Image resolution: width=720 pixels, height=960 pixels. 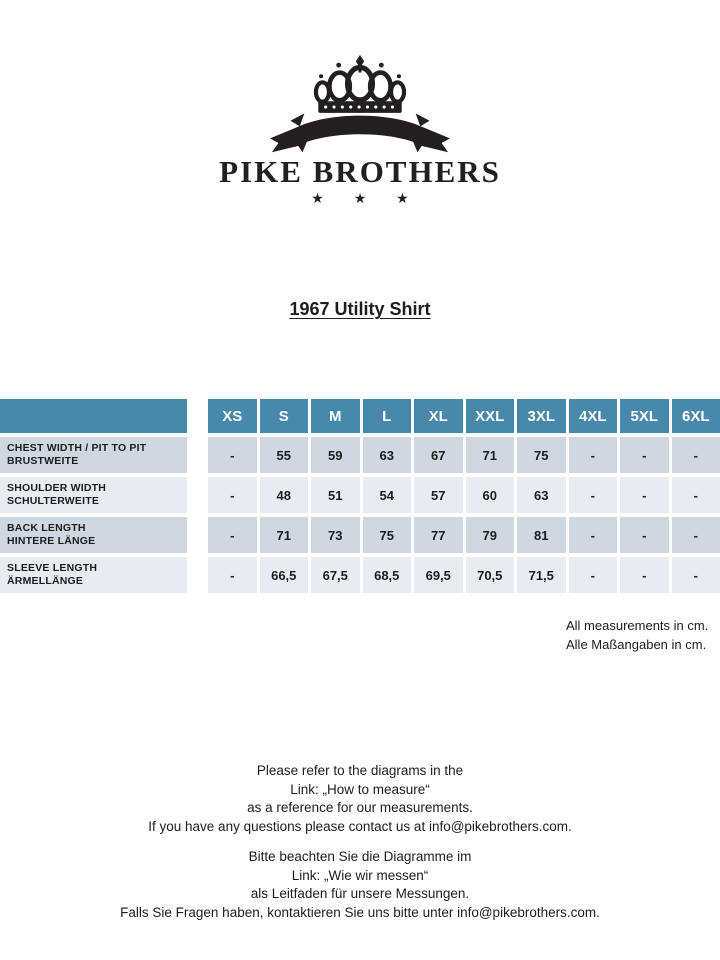 What do you see at coordinates (46, 527) in the screenshot?
I see `row-label-en: BACK LENGTH` at bounding box center [46, 527].